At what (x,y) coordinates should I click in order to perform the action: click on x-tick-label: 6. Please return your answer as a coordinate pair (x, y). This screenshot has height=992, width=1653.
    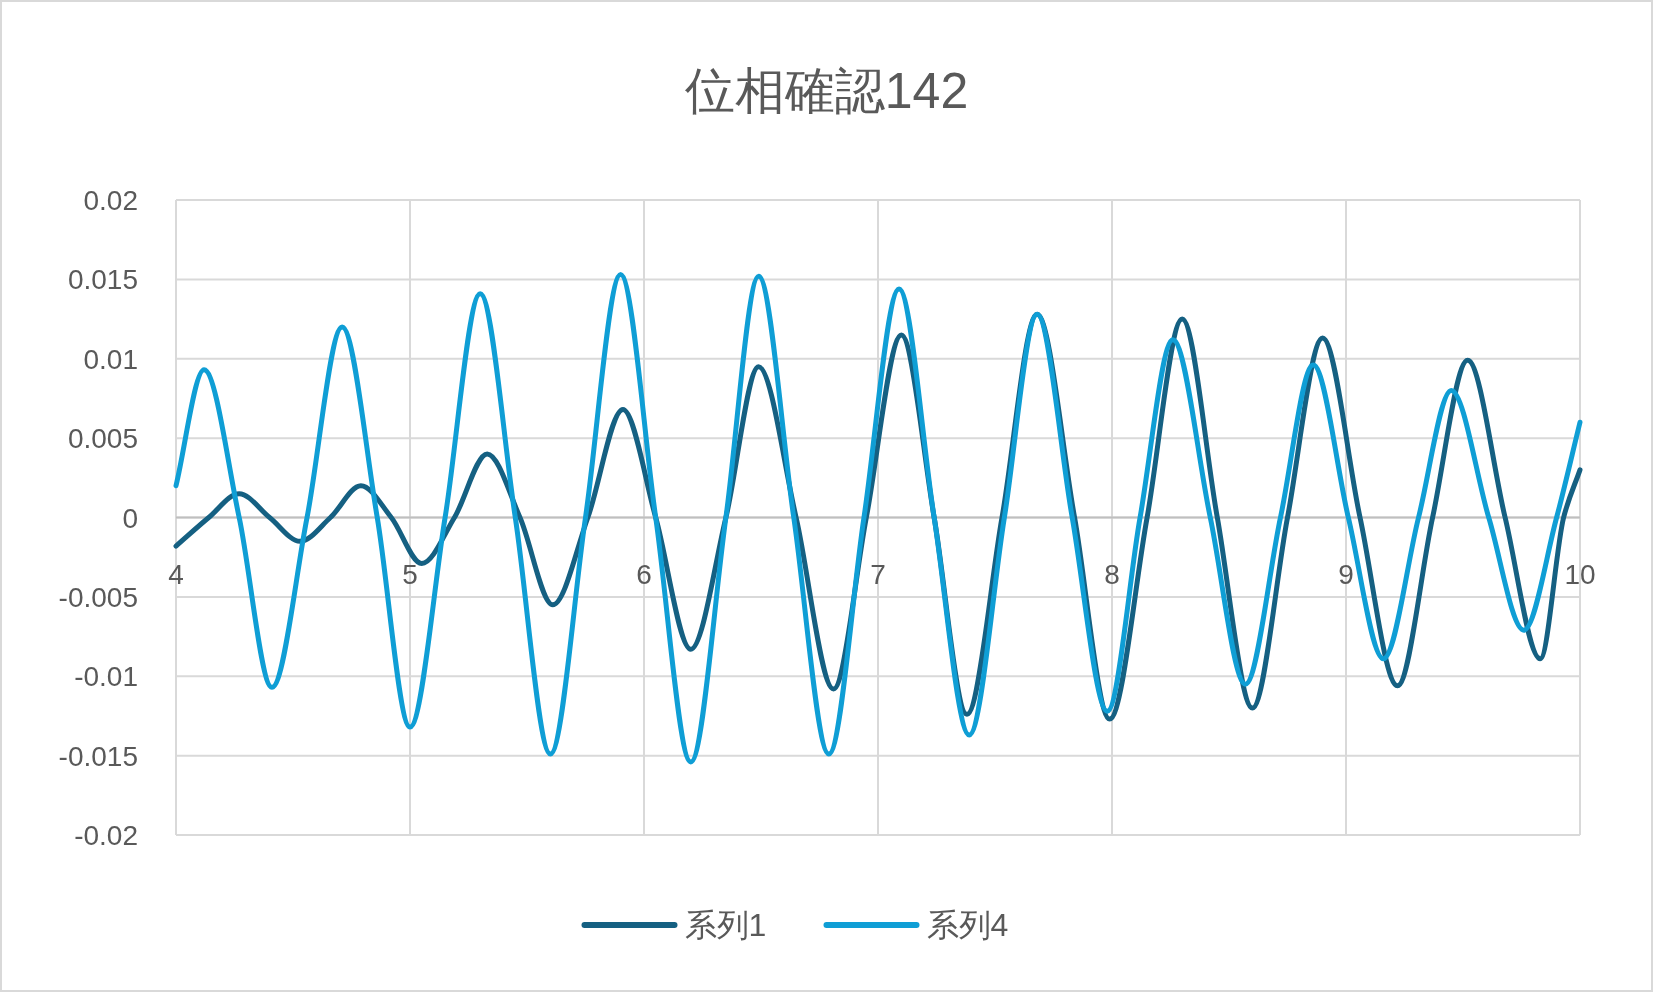
    Looking at the image, I should click on (644, 574).